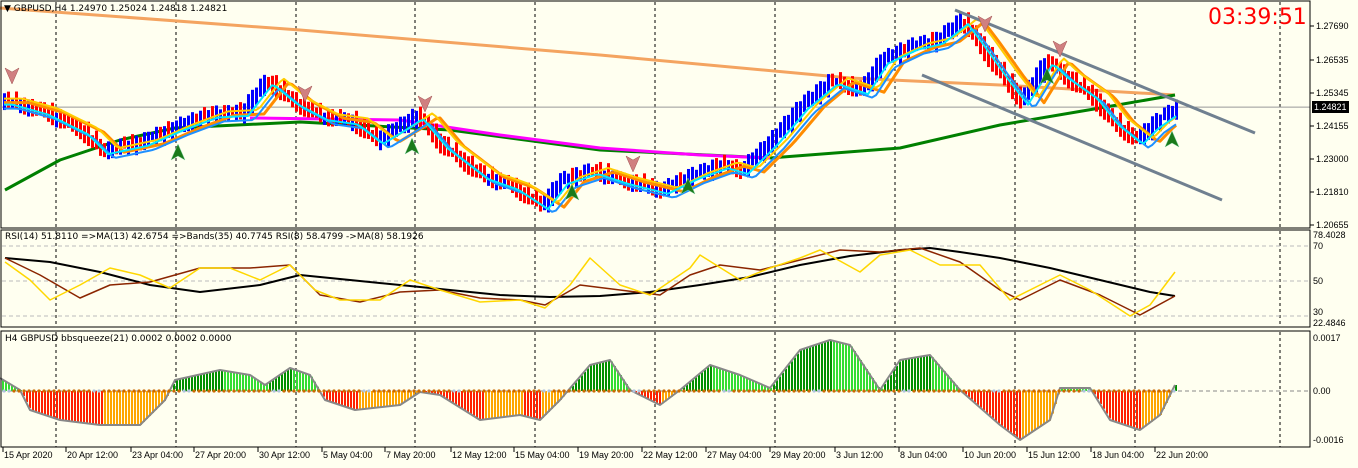 The height and width of the screenshot is (468, 1358). I want to click on time-axis-label: 30 Apr 12:00, so click(285, 455).